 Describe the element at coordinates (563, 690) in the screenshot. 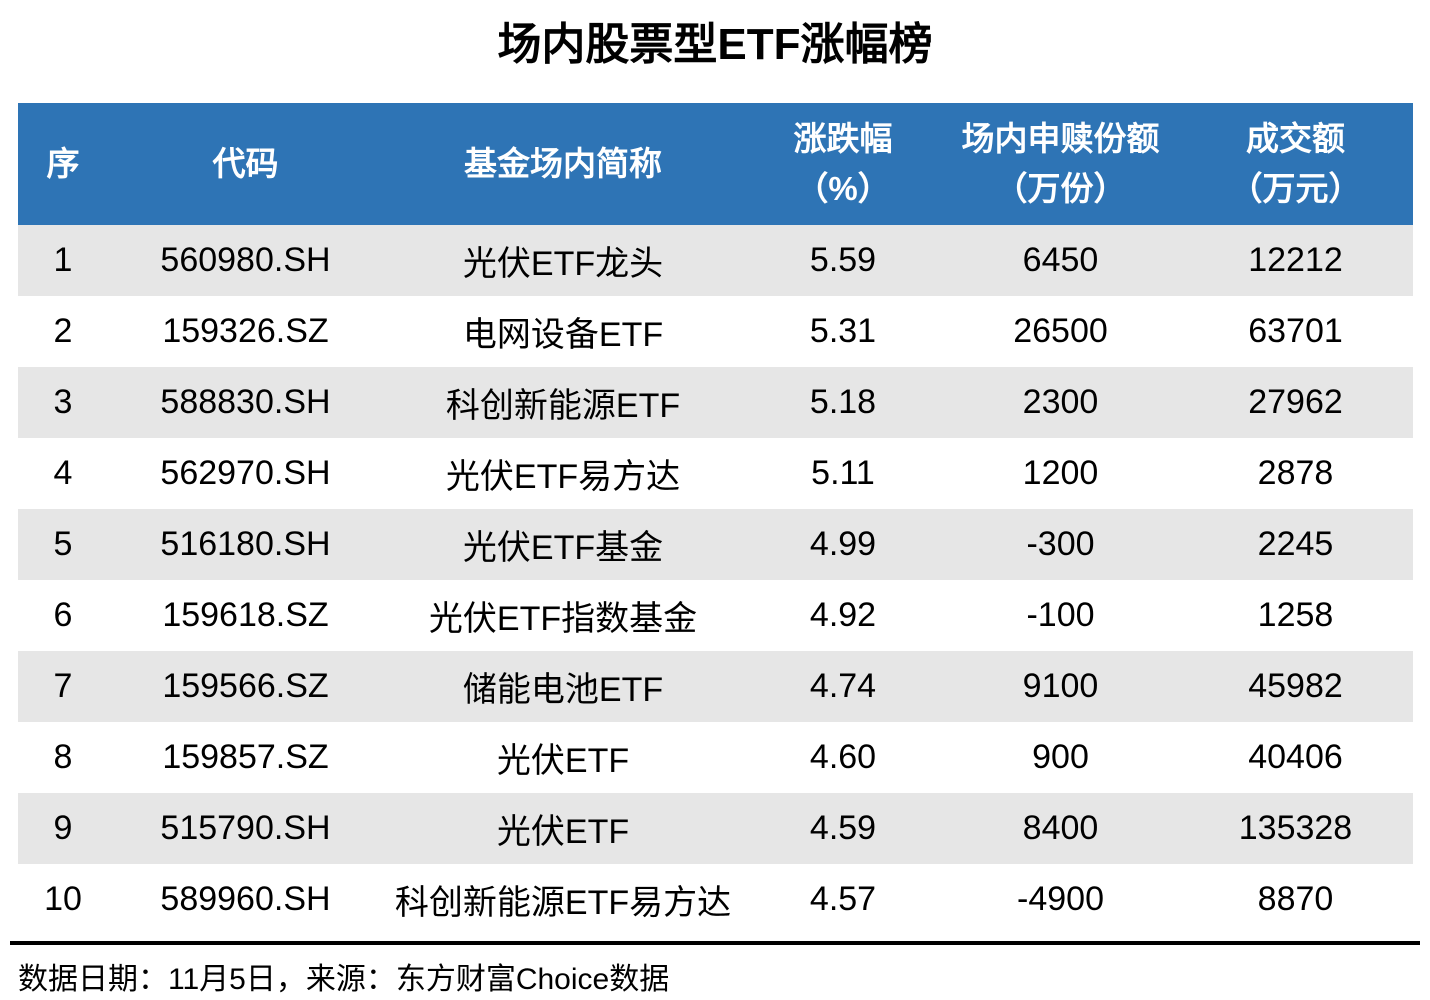

I see `cell-name: 储能电池ETF` at that location.